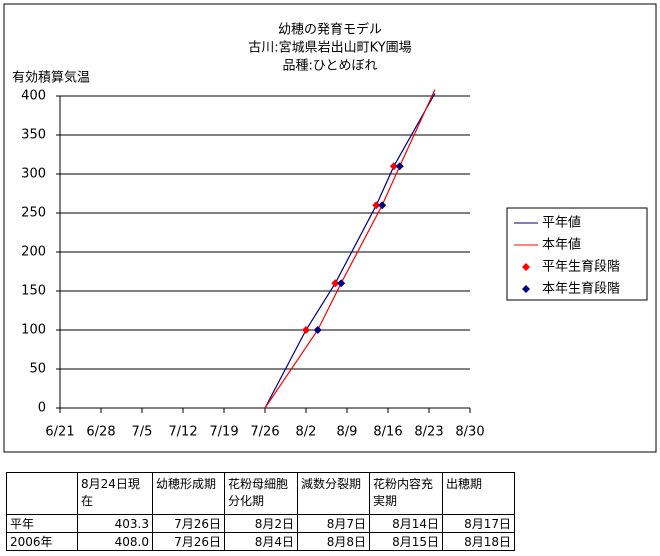  Describe the element at coordinates (406, 523) in the screenshot. I see `table-cell: 8月14日` at that location.